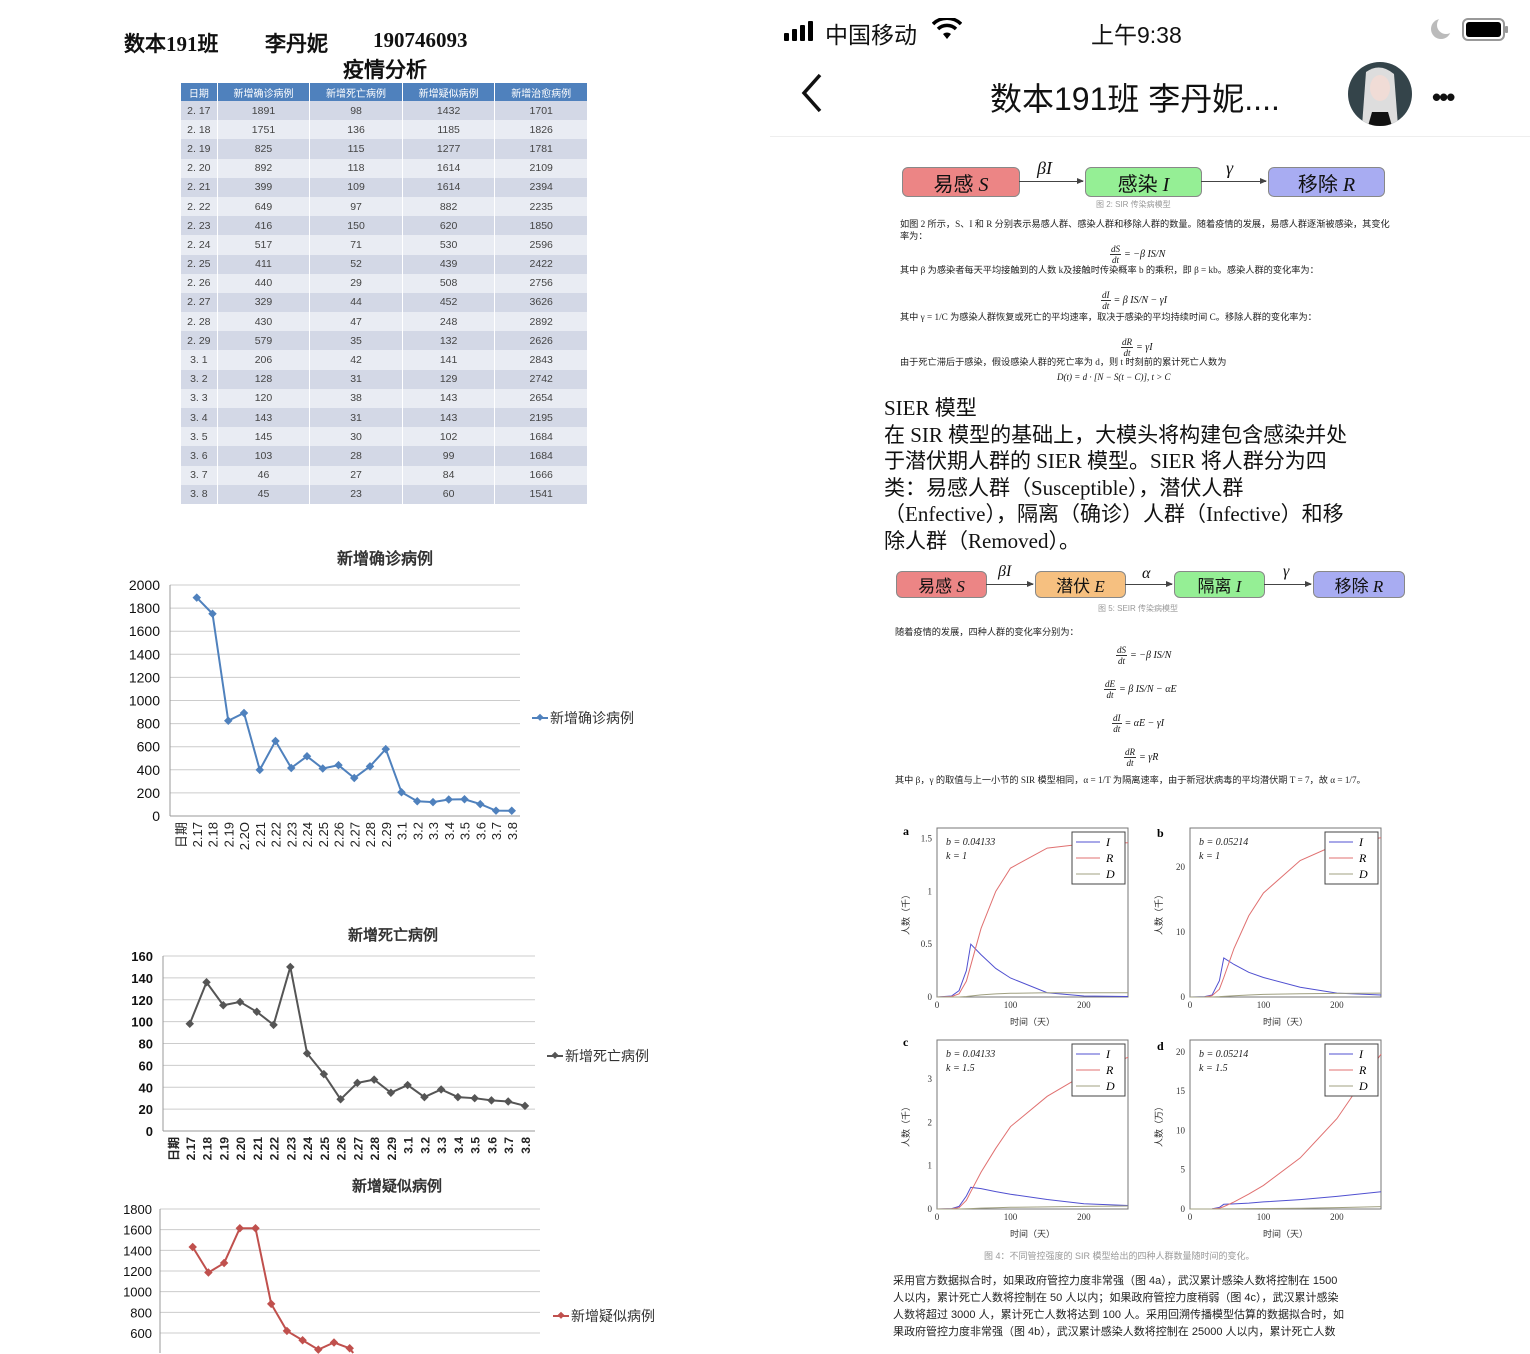 The width and height of the screenshot is (1530, 1354). What do you see at coordinates (801, 33) in the screenshot?
I see `signal-icon` at bounding box center [801, 33].